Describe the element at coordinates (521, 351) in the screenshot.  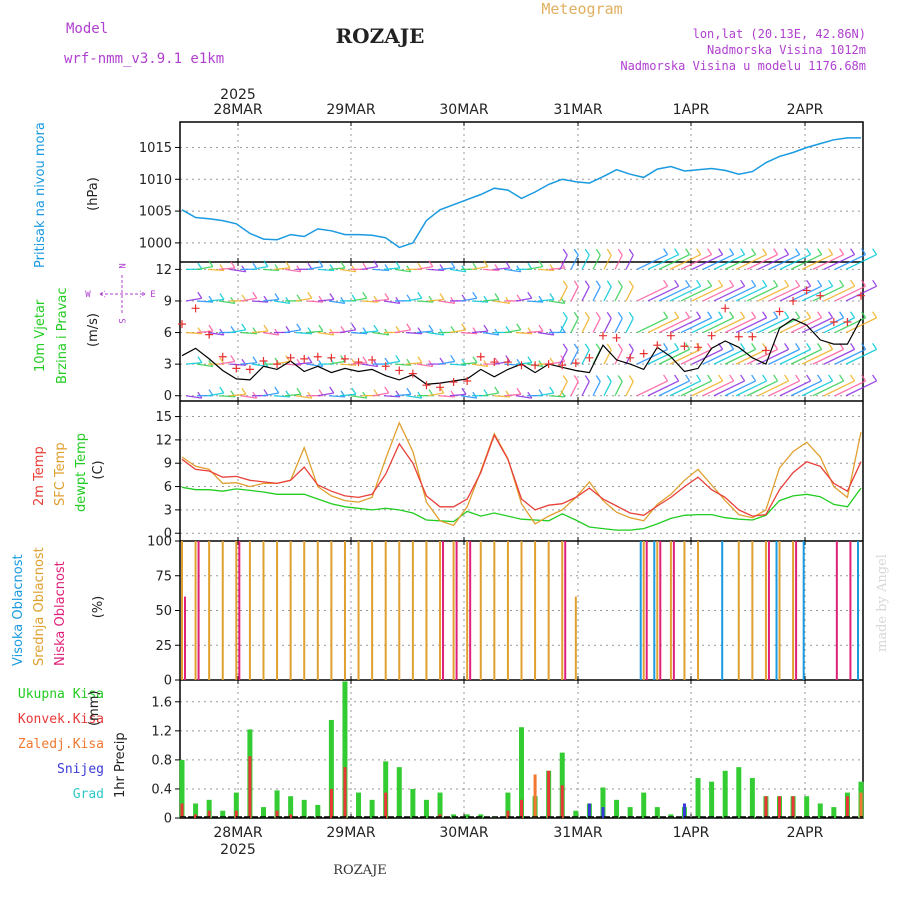
I see `wind-speed-line` at that location.